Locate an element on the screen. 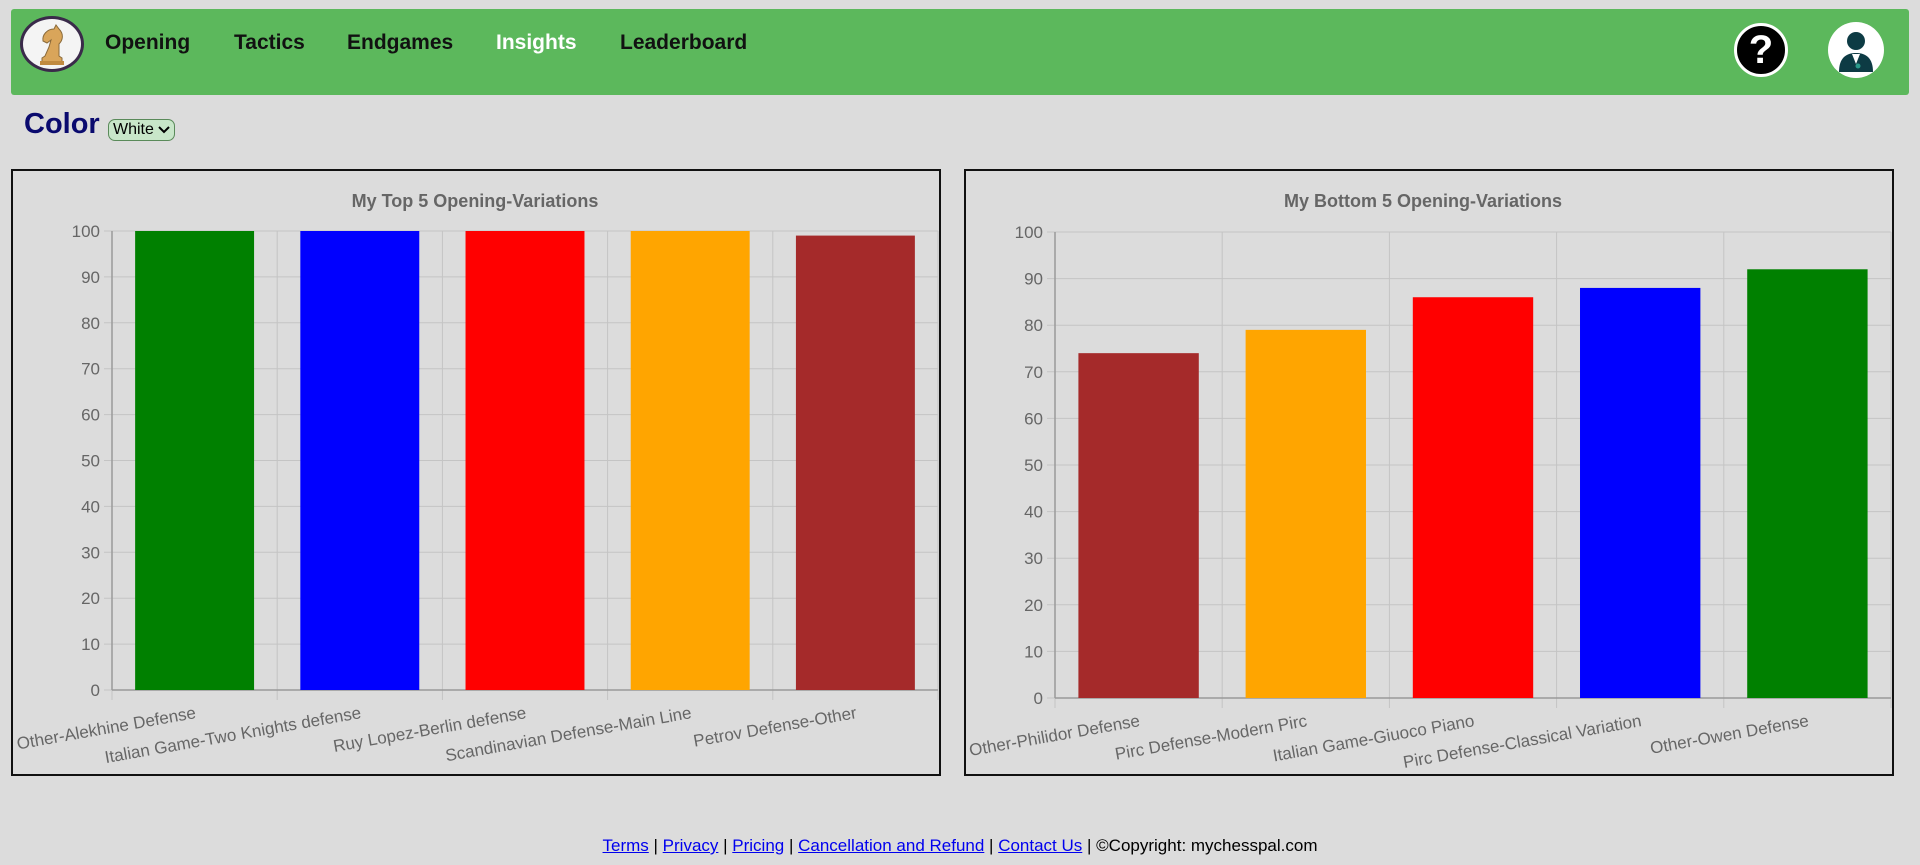  footer-link-terms: Terms is located at coordinates (625, 845).